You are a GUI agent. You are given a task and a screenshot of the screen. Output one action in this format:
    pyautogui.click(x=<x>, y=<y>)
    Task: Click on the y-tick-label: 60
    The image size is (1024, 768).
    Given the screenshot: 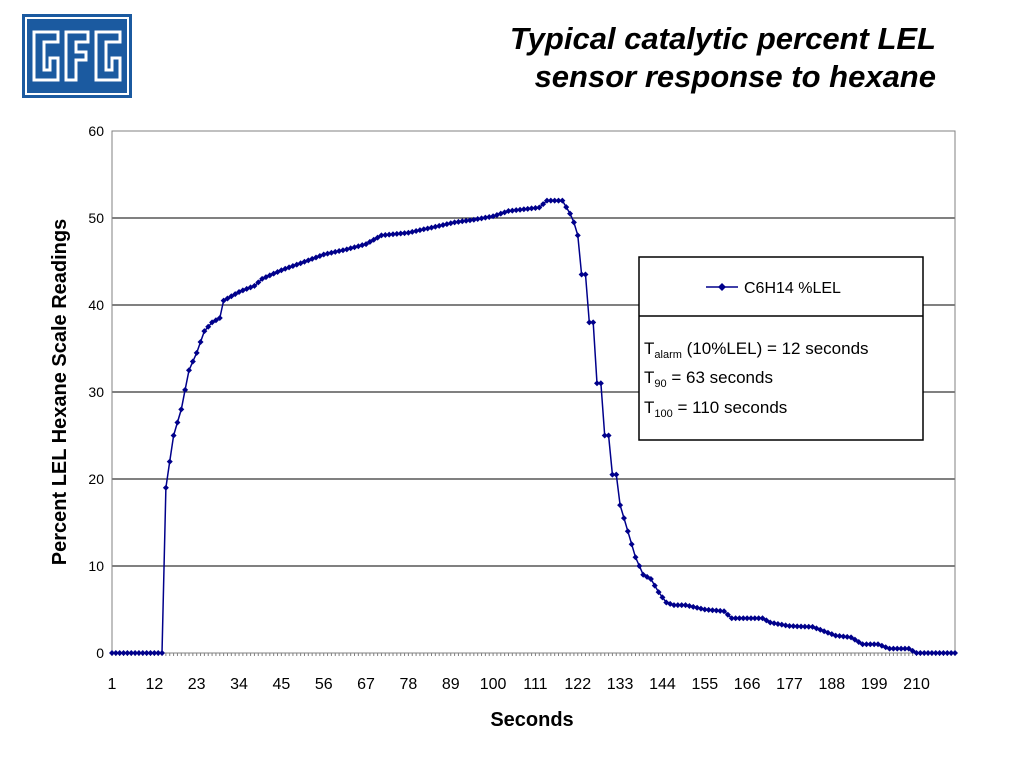 What is the action you would take?
    pyautogui.click(x=96, y=131)
    